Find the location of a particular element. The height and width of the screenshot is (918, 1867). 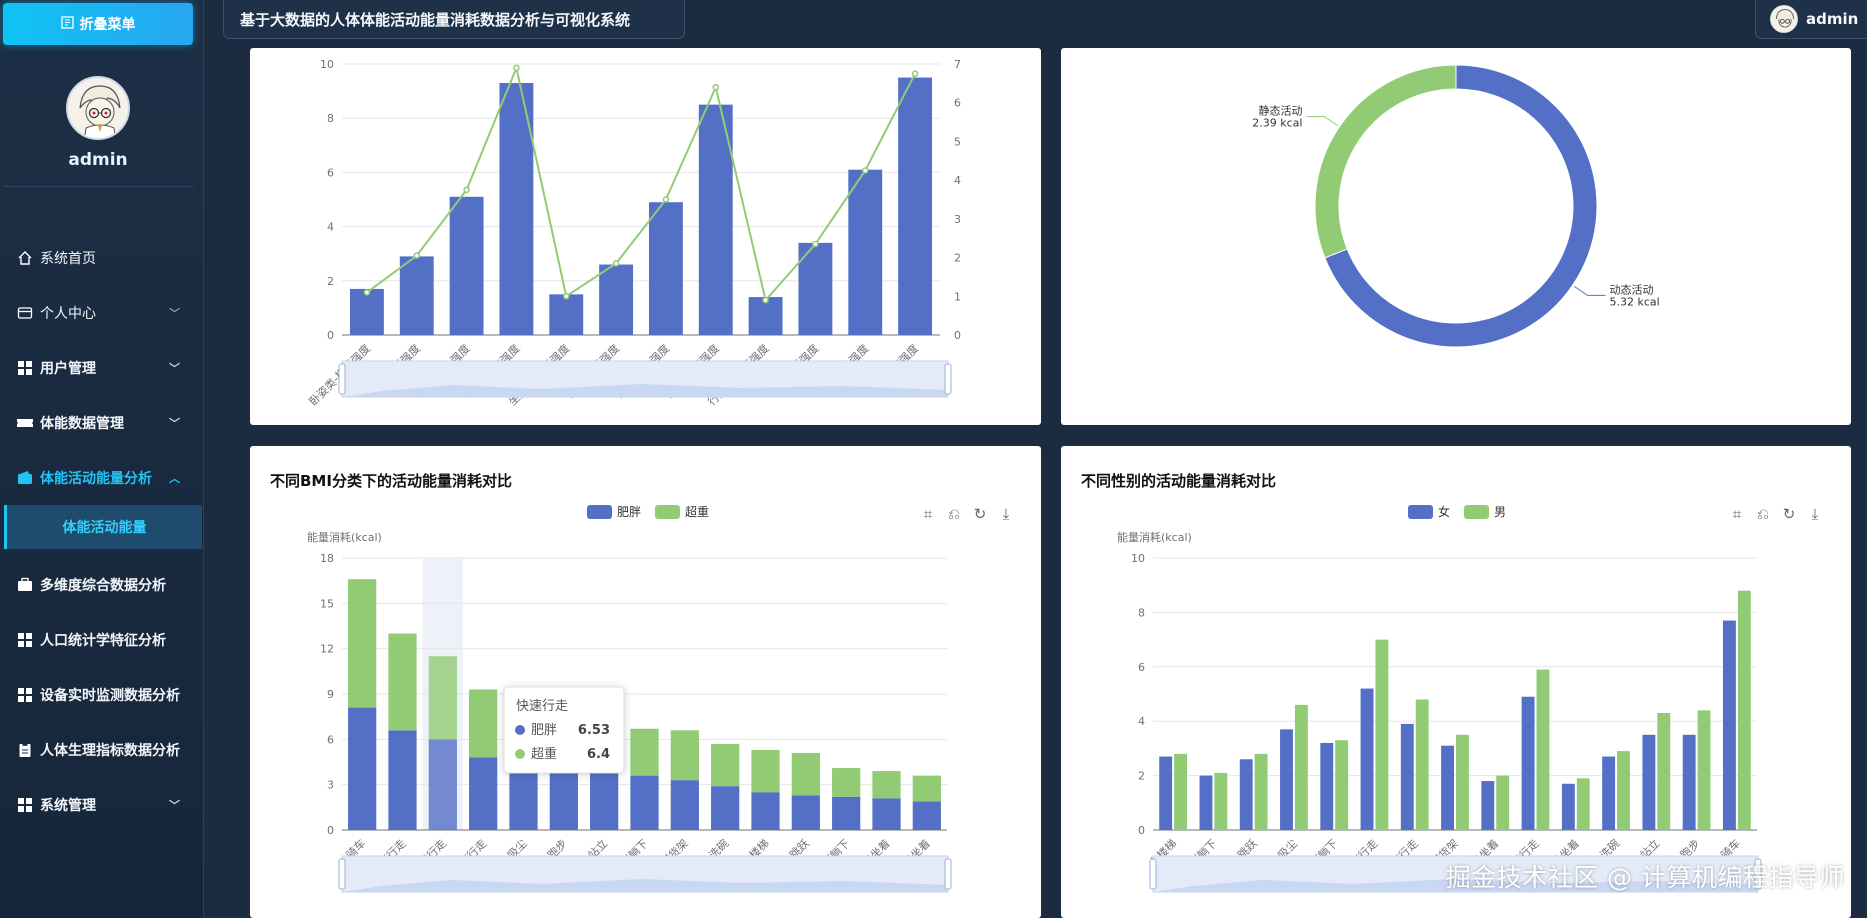

header-username: admin is located at coordinates (1832, 19).